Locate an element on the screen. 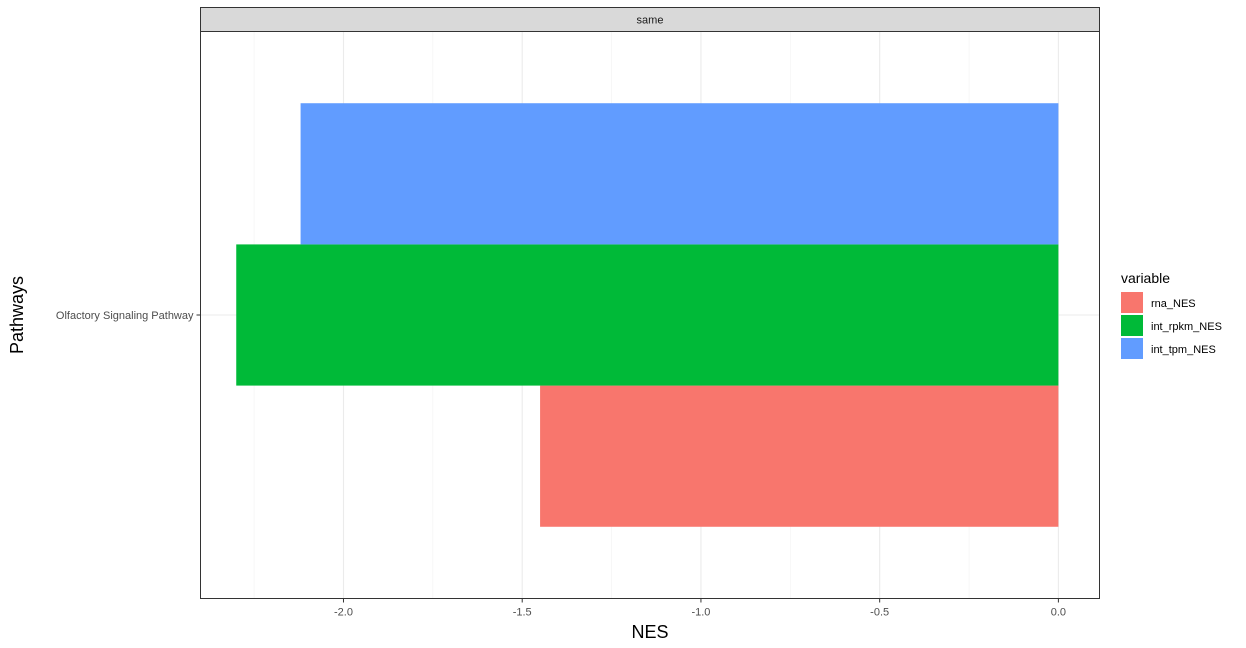 Image resolution: width=1246 pixels, height=648 pixels. y-axis: Olfactory Signaling Pathway is located at coordinates (128, 316).